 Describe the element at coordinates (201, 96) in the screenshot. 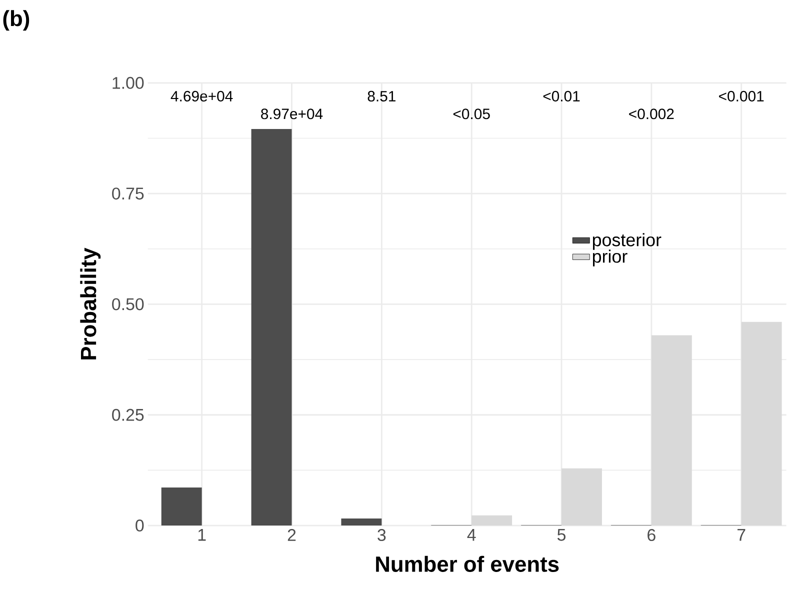

I see `annotation: 4.69e+04` at that location.